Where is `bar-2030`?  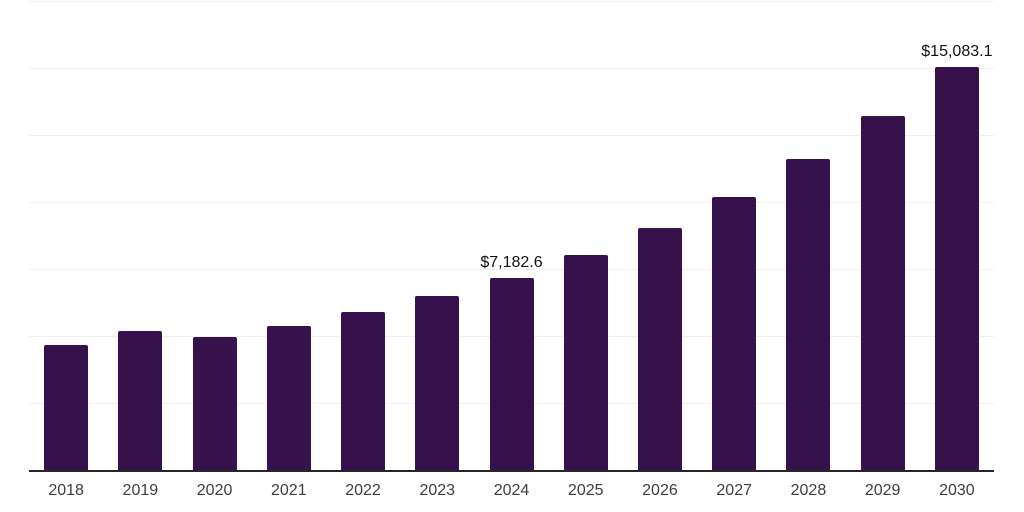 bar-2030 is located at coordinates (956, 268).